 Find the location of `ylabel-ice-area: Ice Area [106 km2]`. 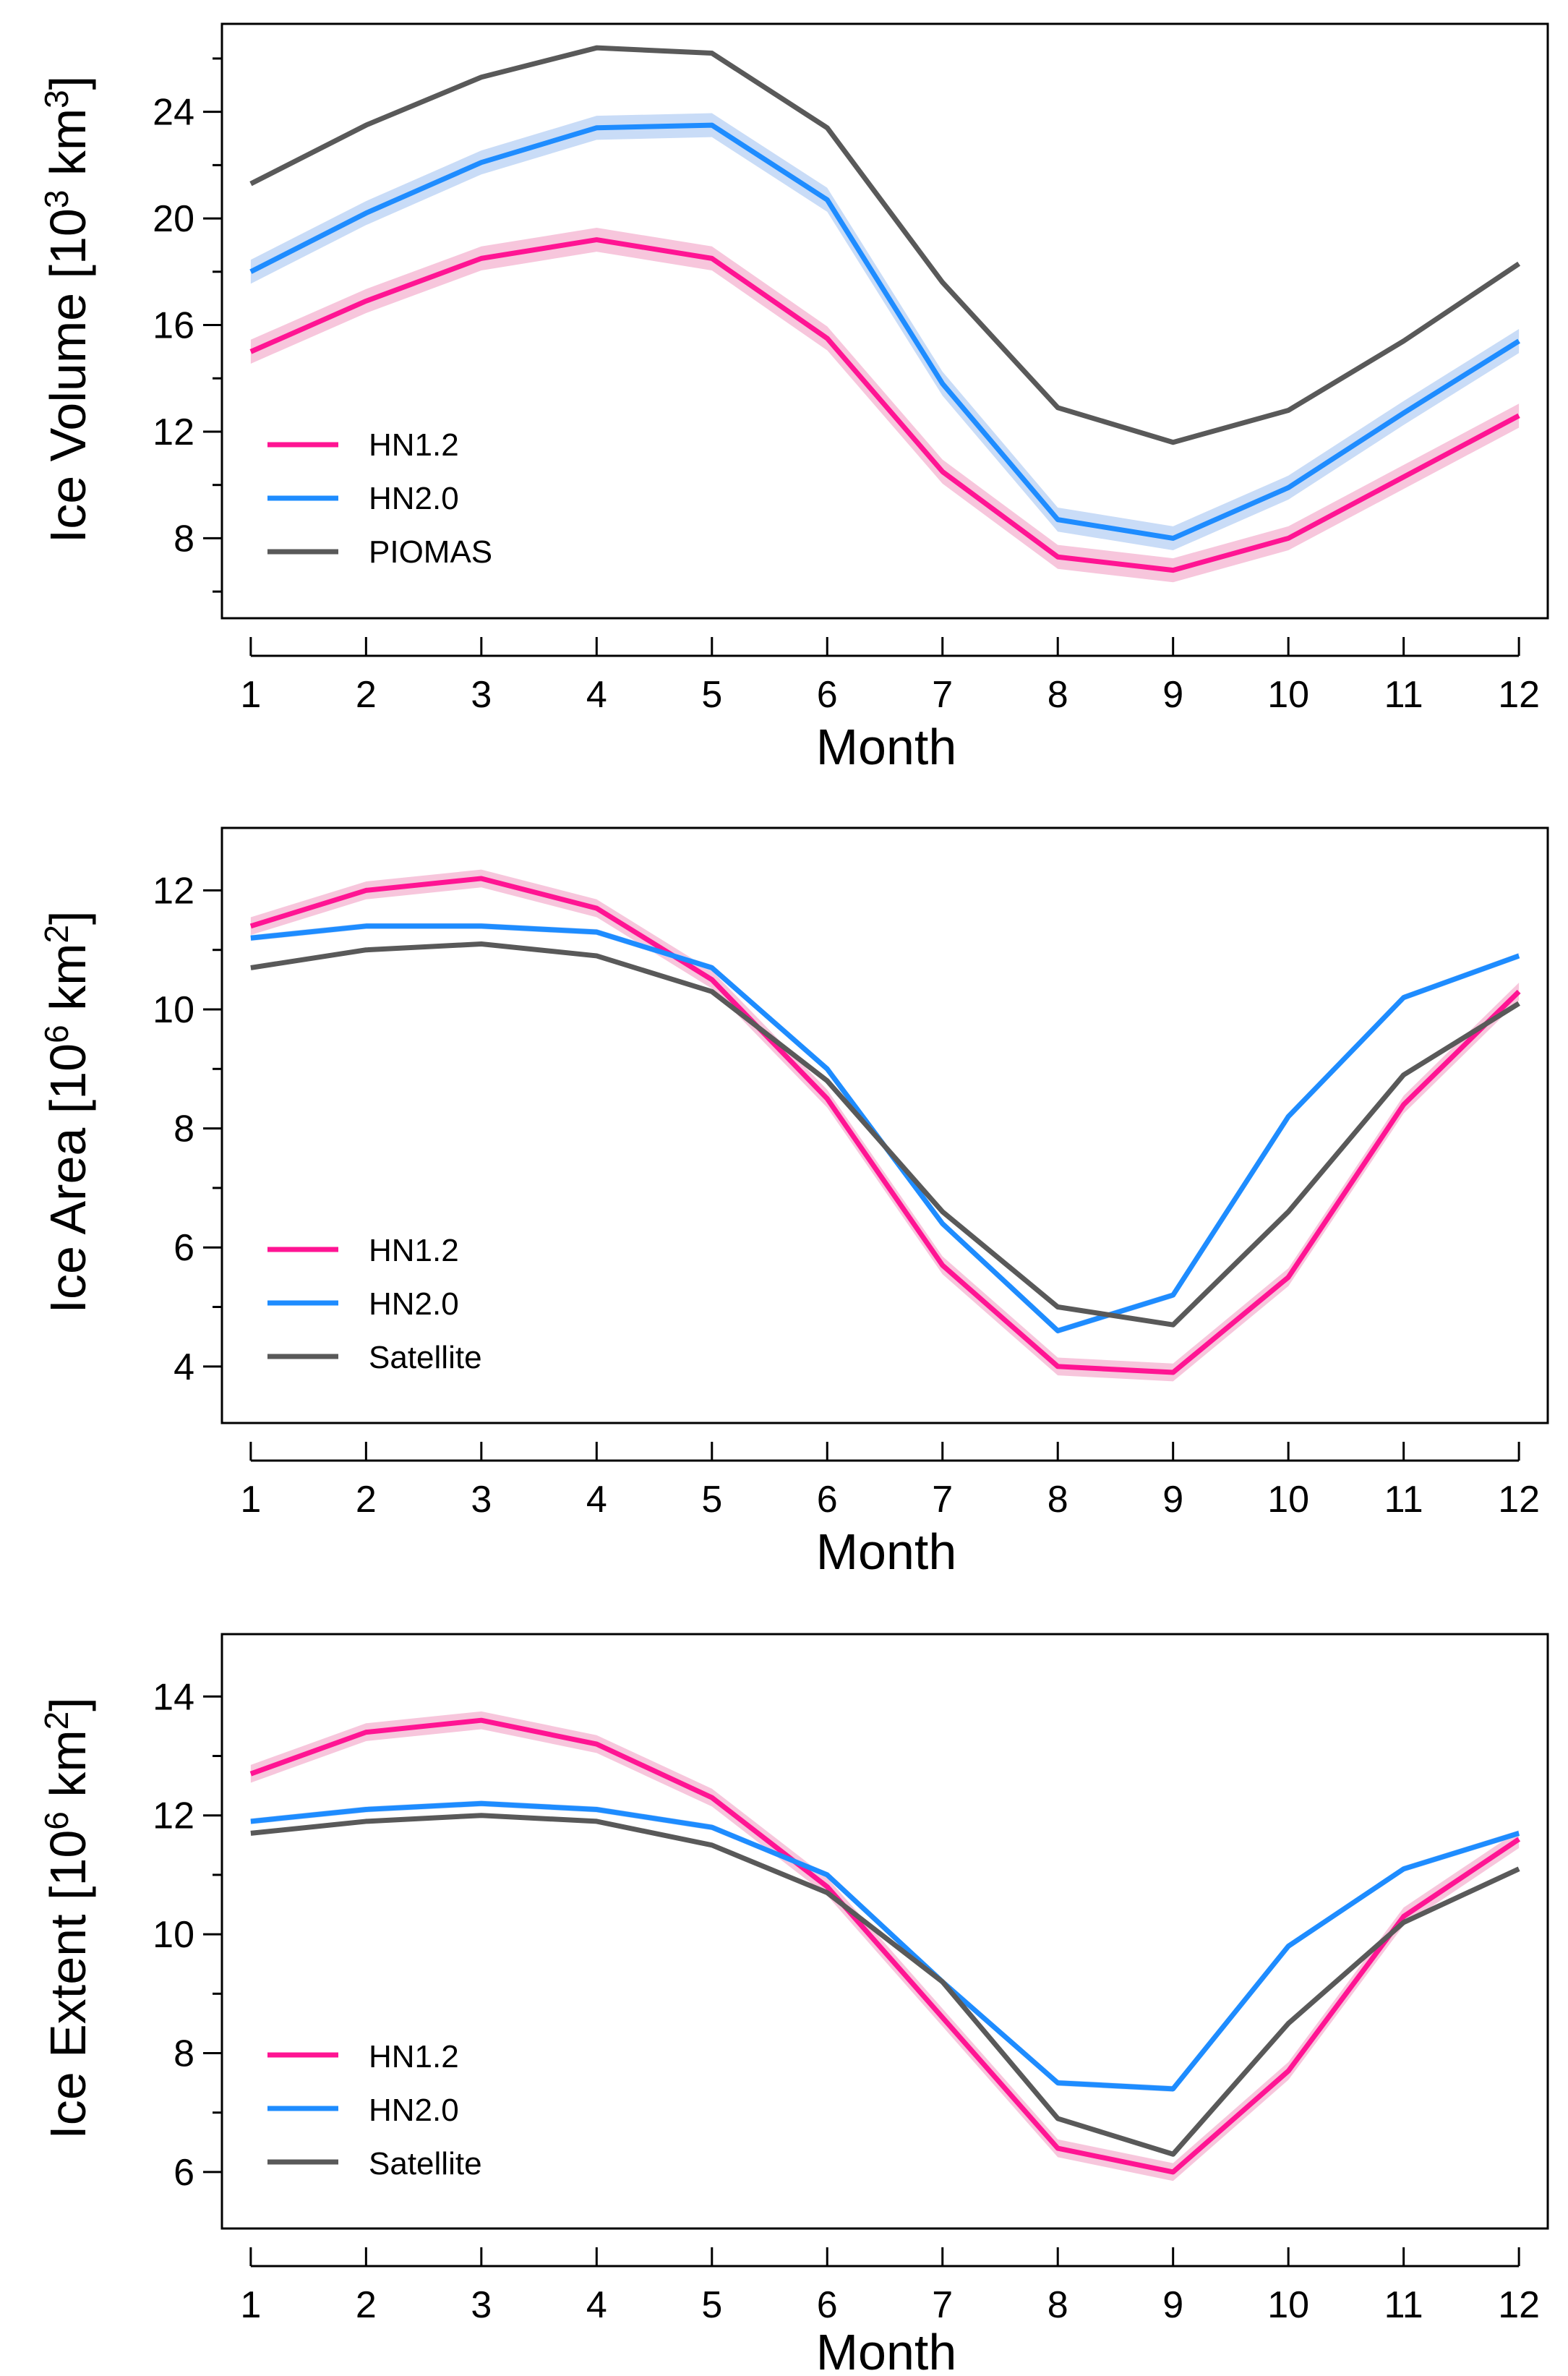

ylabel-ice-area: Ice Area [106 km2] is located at coordinates (67, 1112).